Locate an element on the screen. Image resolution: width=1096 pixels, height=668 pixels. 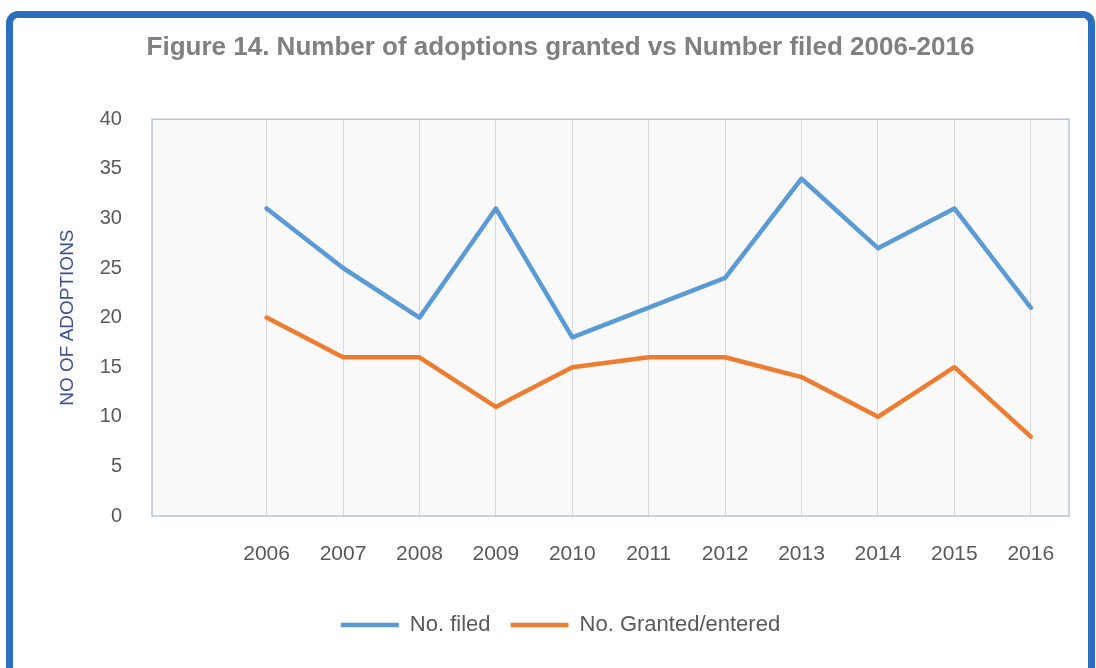
y-axis-title: NO OF ADOPTIONS is located at coordinates (66, 317).